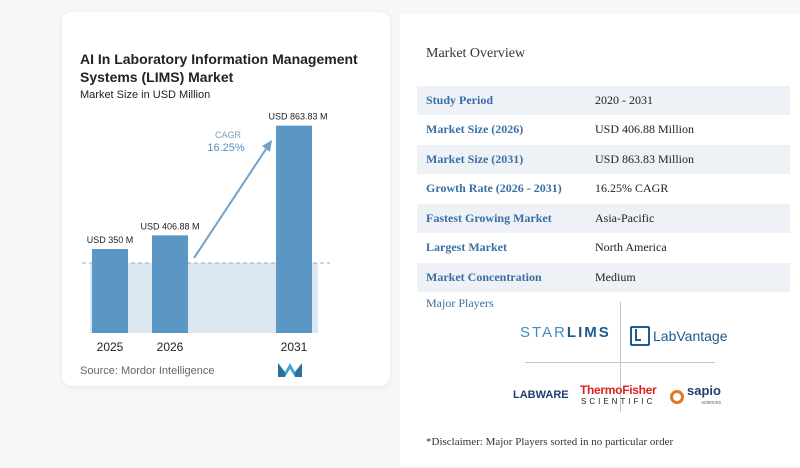 This screenshot has width=800, height=468. What do you see at coordinates (484, 276) in the screenshot?
I see `row-label: Market Concentration` at bounding box center [484, 276].